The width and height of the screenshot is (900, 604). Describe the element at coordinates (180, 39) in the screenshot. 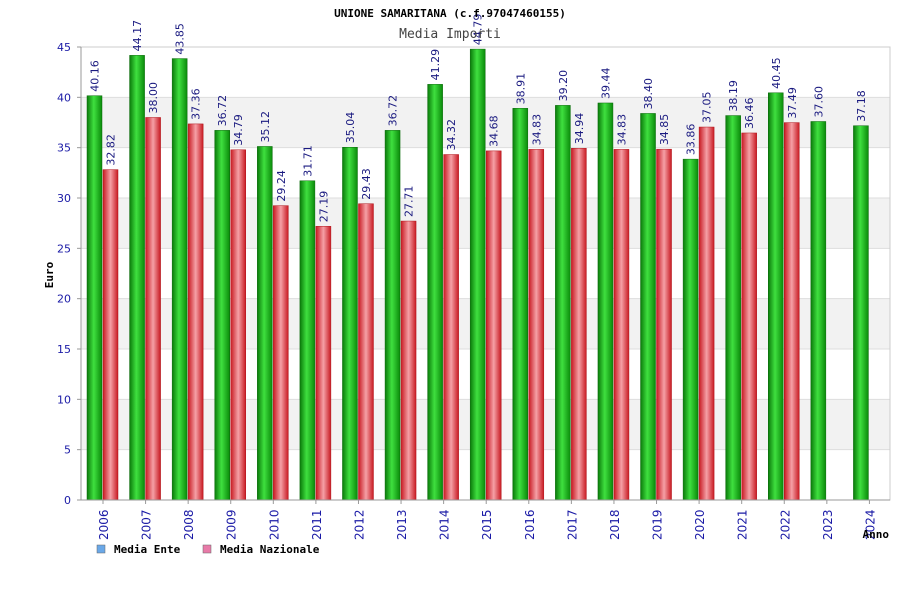

I see `value-label-media-ente-2008: 43.85` at that location.